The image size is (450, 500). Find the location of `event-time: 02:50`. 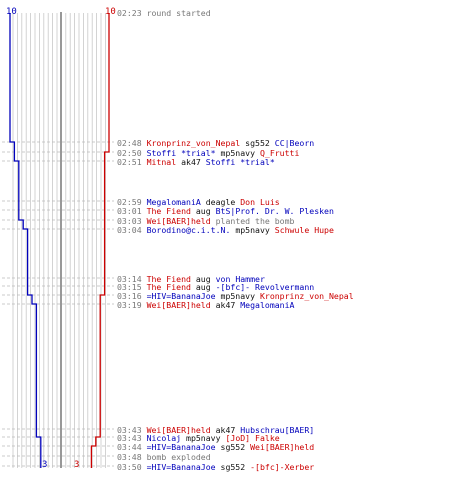

event-time: 02:50 is located at coordinates (132, 153).